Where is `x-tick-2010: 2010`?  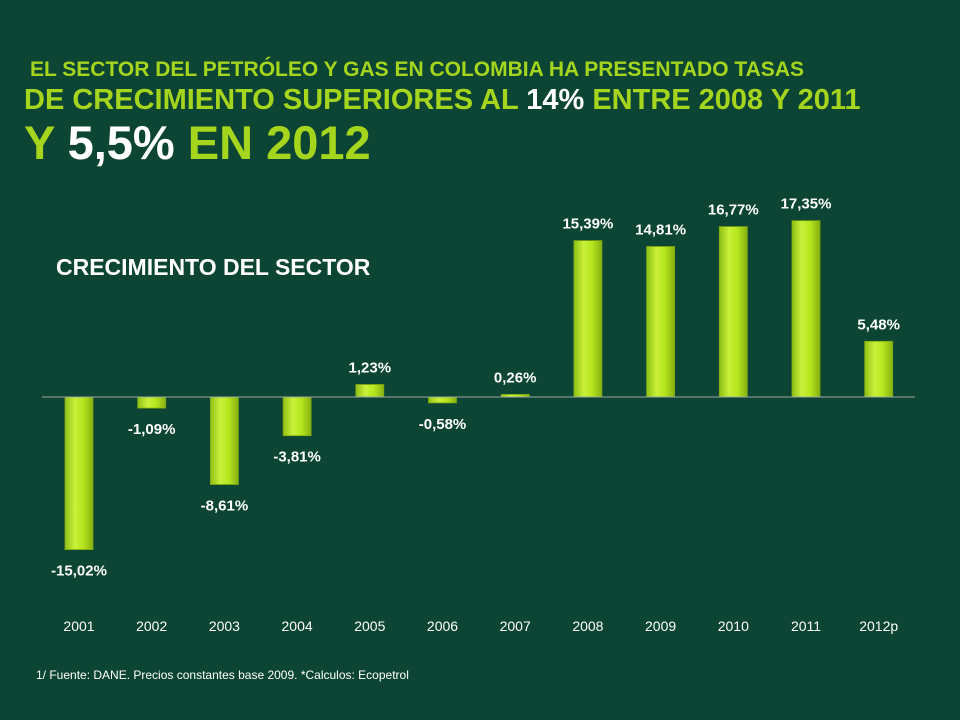
x-tick-2010: 2010 is located at coordinates (733, 626).